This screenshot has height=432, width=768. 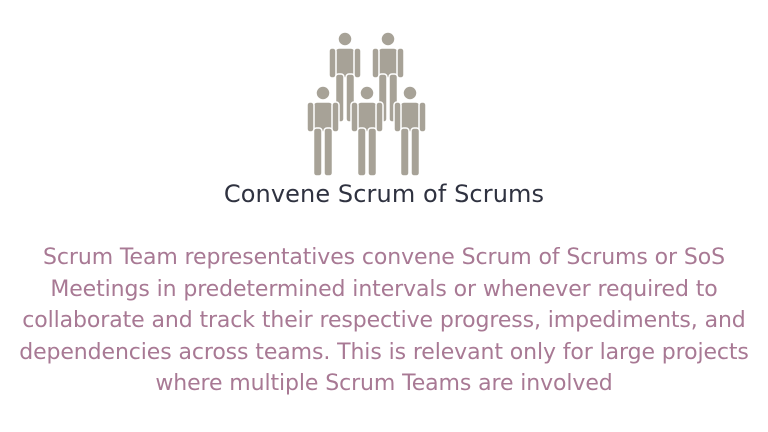 What do you see at coordinates (366, 104) in the screenshot?
I see `group-of-people-icon` at bounding box center [366, 104].